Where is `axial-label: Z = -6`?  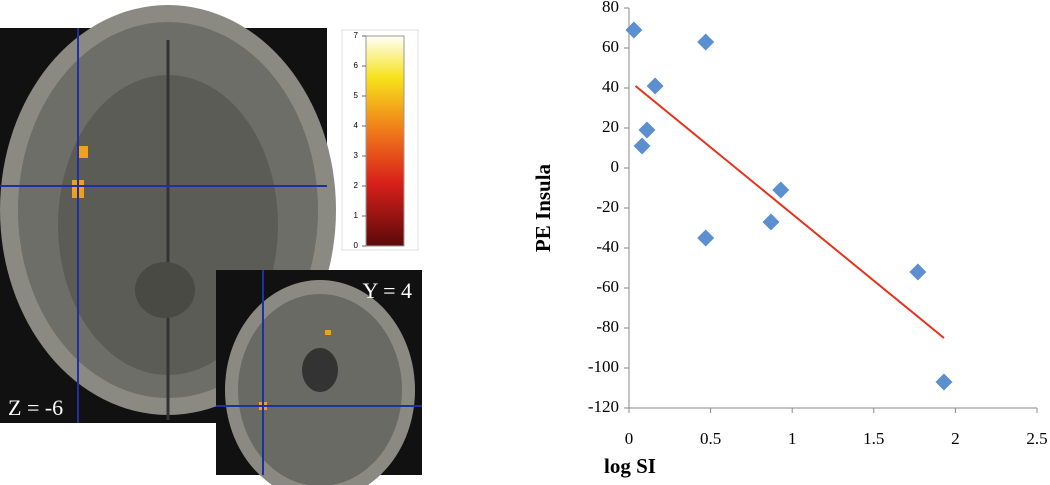 axial-label: Z = -6 is located at coordinates (35, 407).